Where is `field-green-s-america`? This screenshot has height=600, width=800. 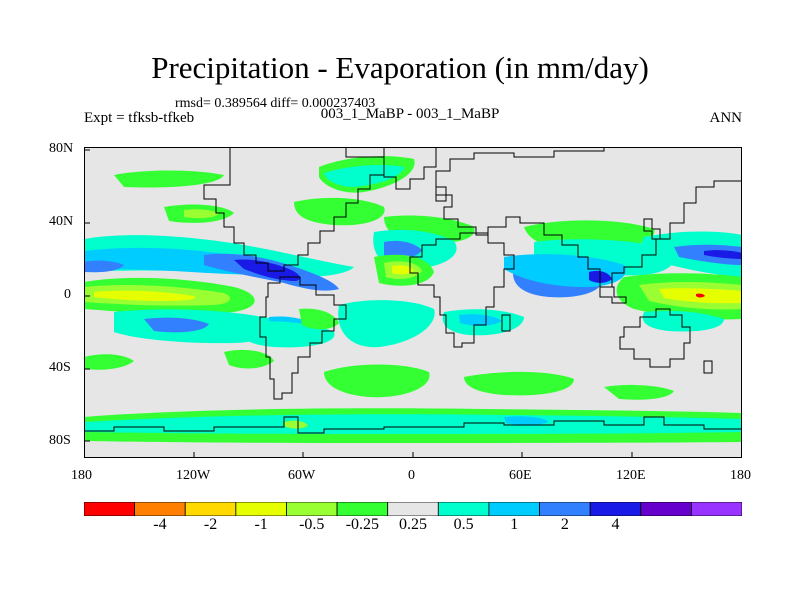 field-green-s-america is located at coordinates (319, 319).